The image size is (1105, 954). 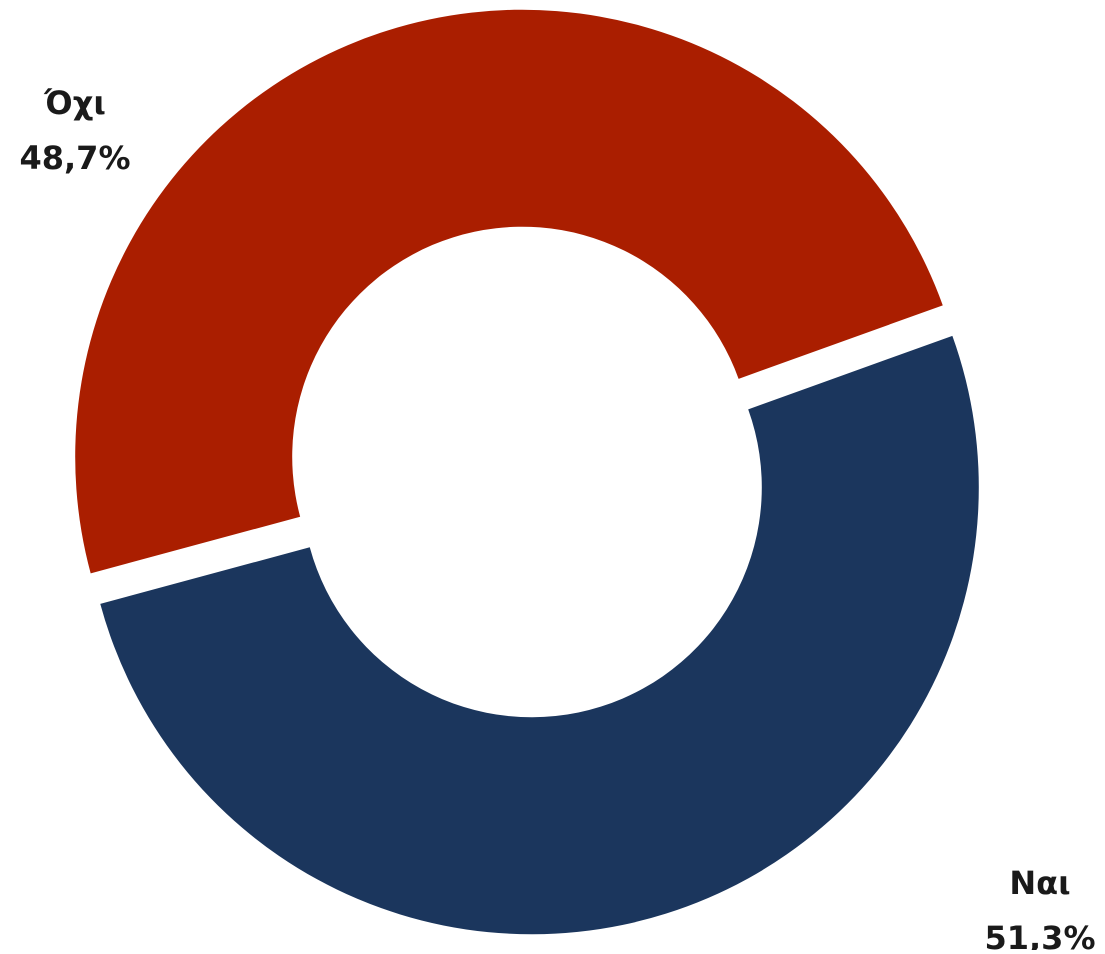 What do you see at coordinates (74, 103) in the screenshot?
I see `slice-label: Όχι` at bounding box center [74, 103].